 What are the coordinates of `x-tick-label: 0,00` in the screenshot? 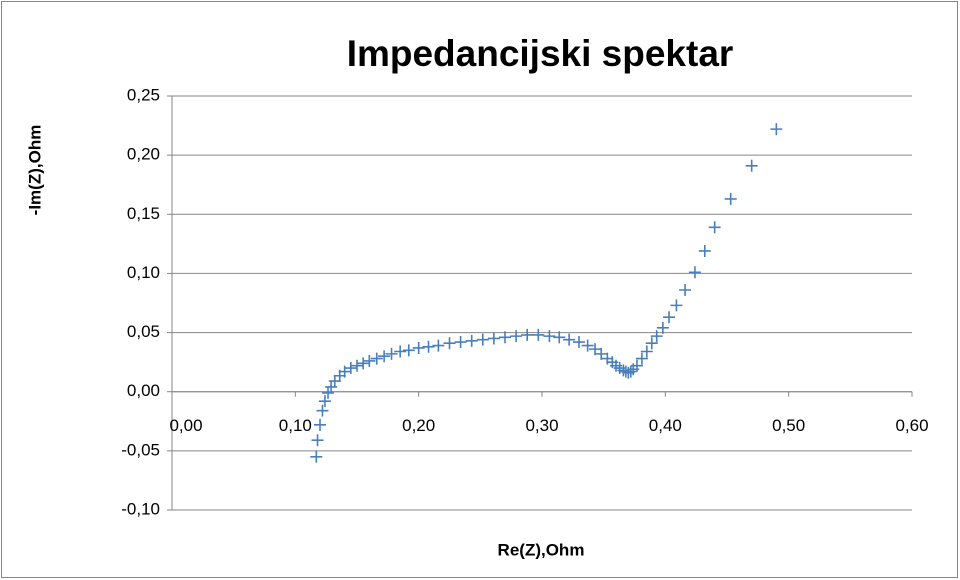 It's located at (185, 425).